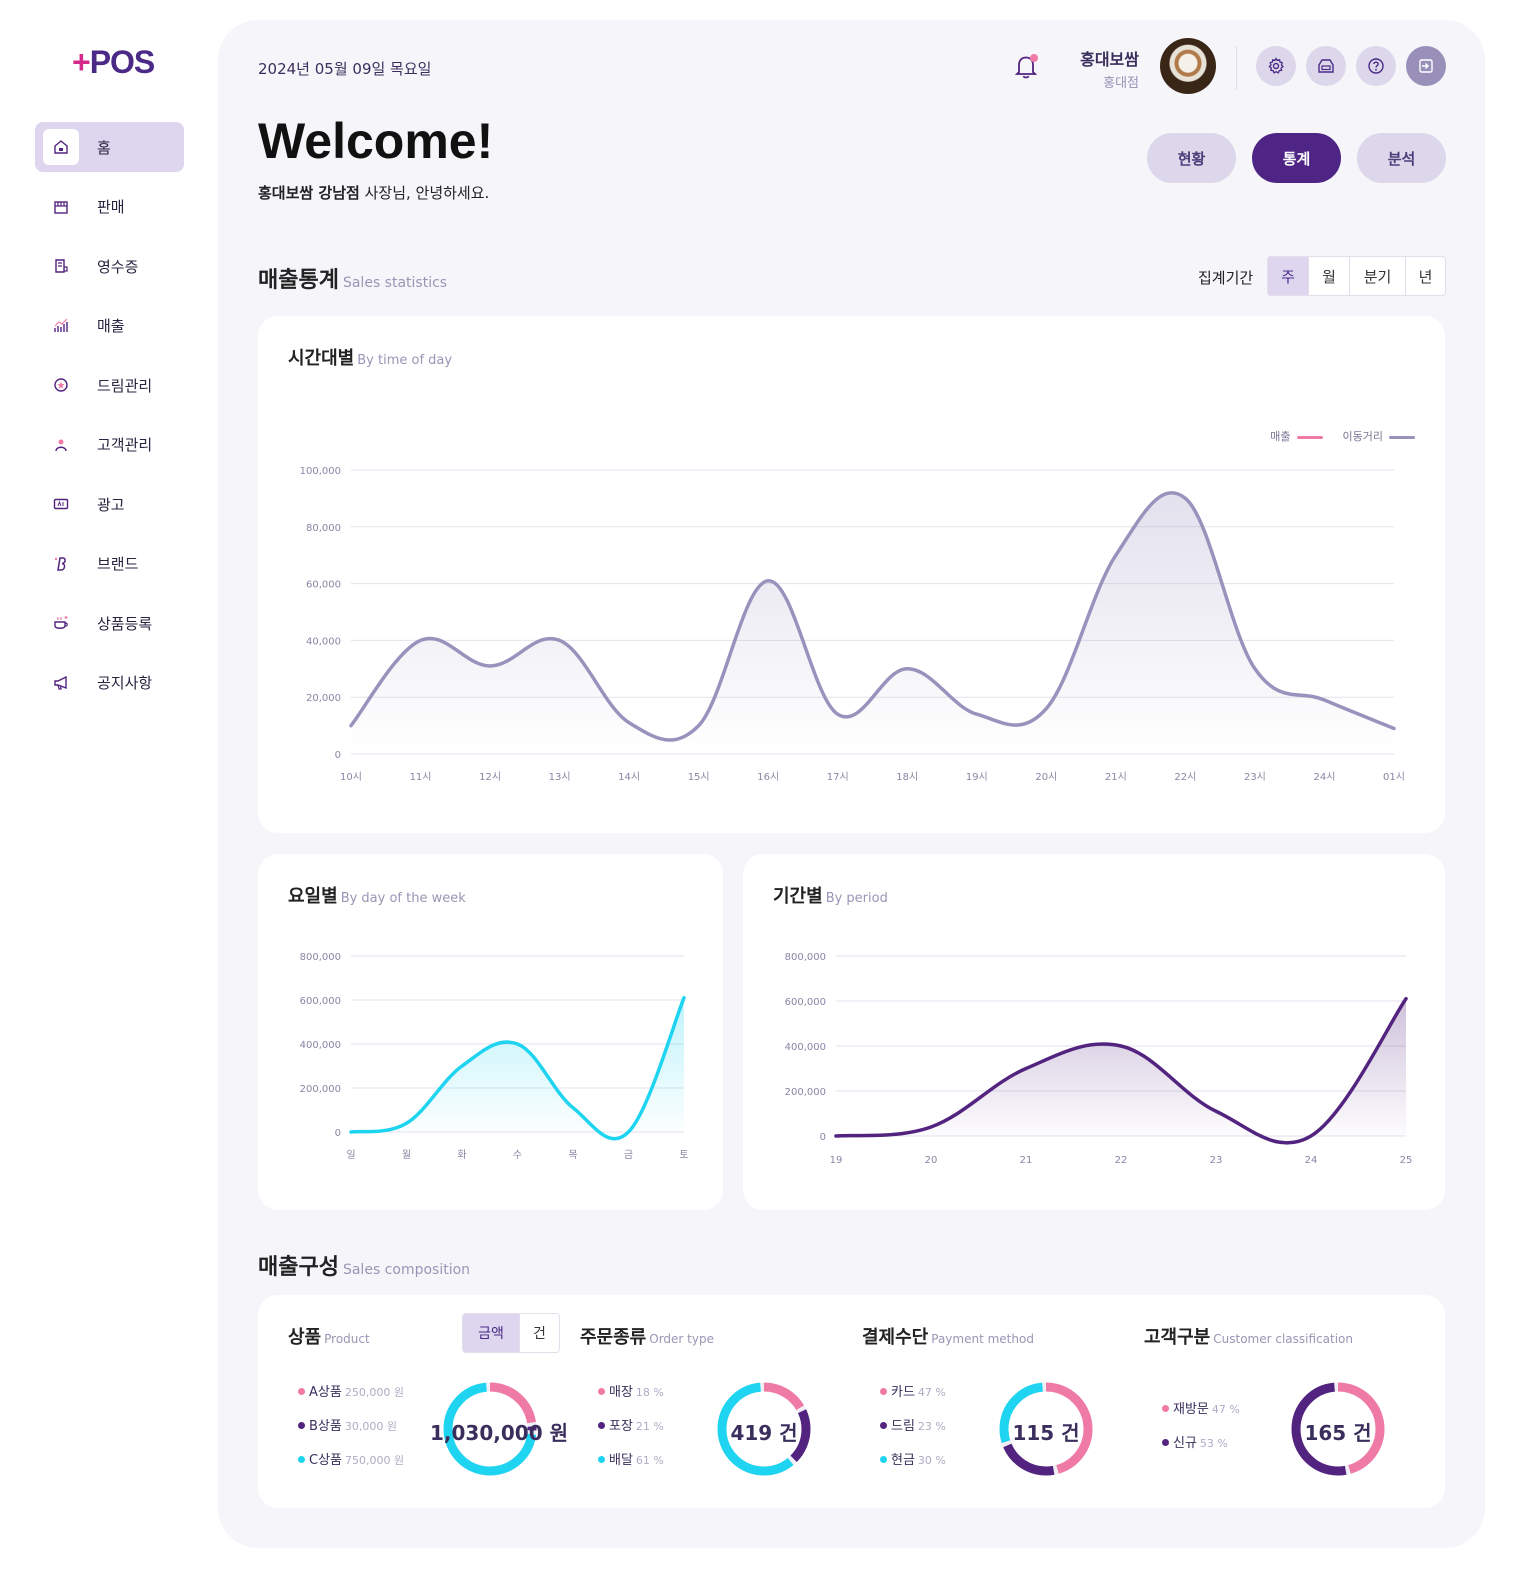  I want to click on store-name: 홍대점, so click(1121, 83).